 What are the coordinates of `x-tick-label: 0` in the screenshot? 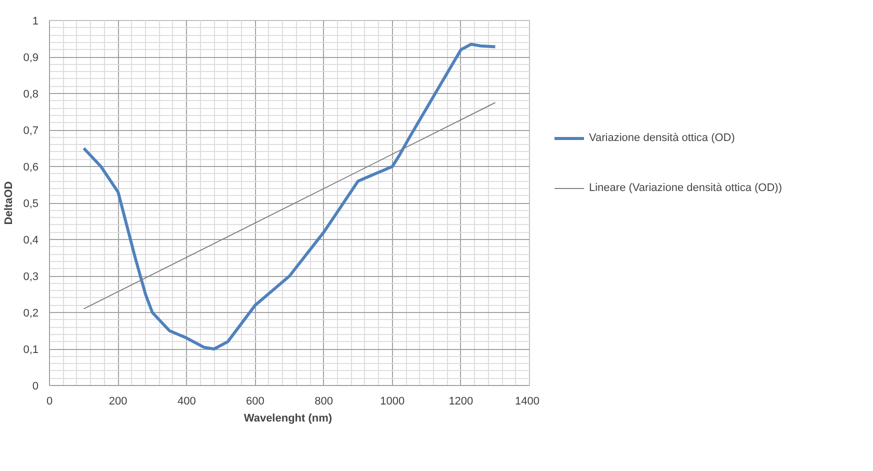 It's located at (49, 402).